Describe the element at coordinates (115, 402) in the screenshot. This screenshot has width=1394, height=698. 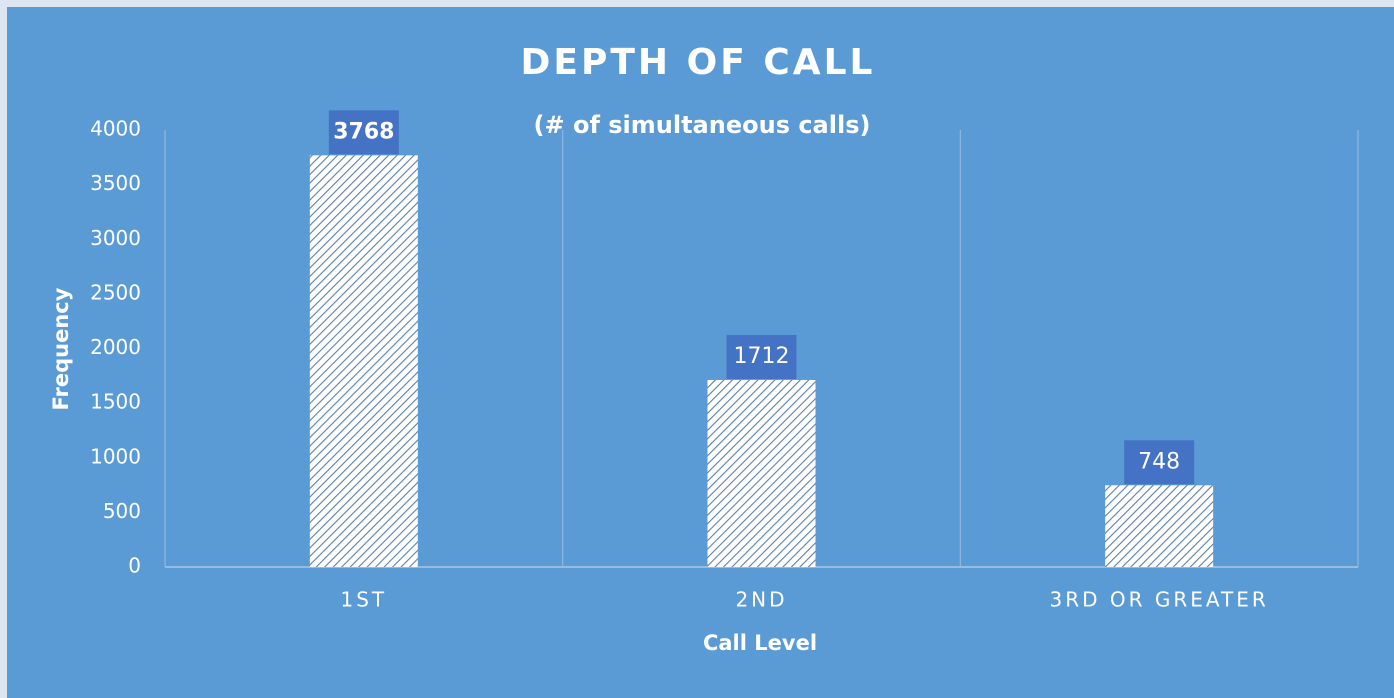
I see `y-tick-label: 1500` at that location.